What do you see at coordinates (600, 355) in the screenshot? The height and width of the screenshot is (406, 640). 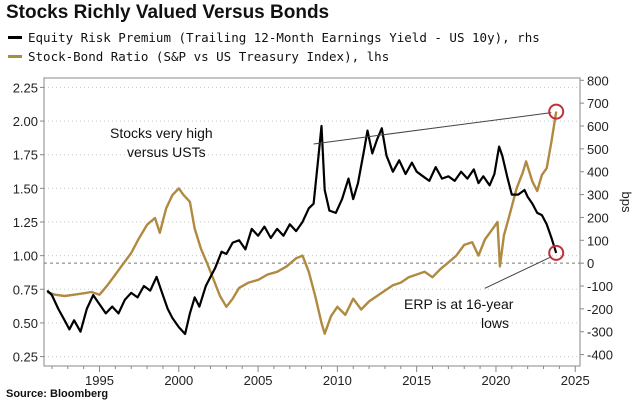 I see `y-right-tick-label: -400` at bounding box center [600, 355].